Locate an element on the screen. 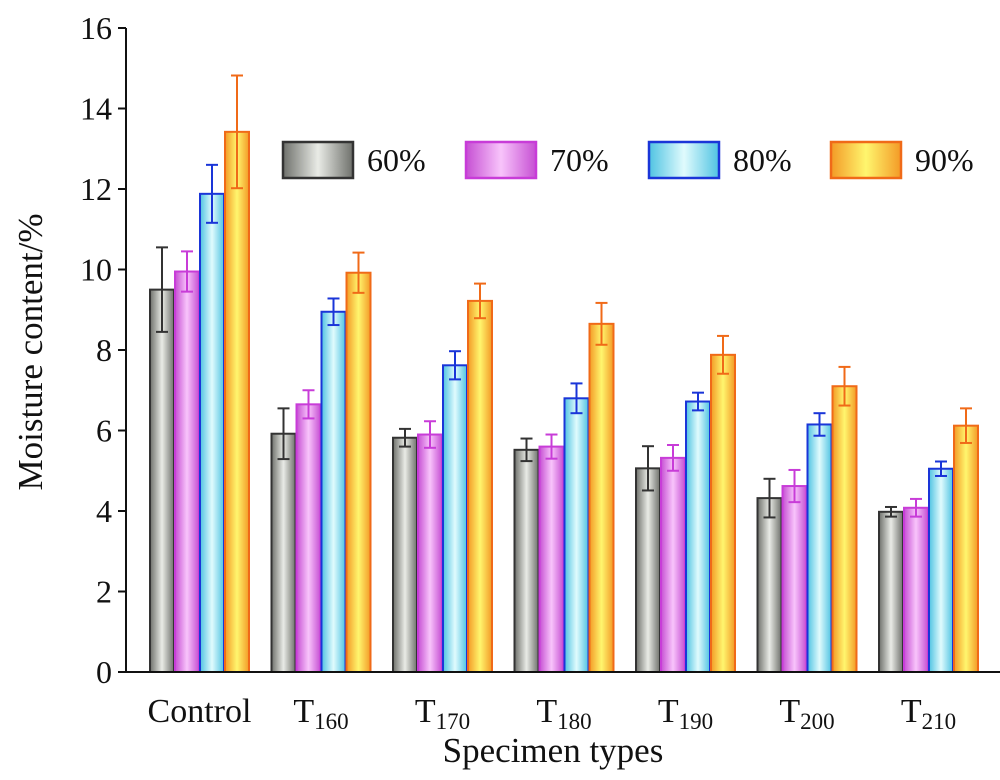  bar-t160-60pct is located at coordinates (283, 552).